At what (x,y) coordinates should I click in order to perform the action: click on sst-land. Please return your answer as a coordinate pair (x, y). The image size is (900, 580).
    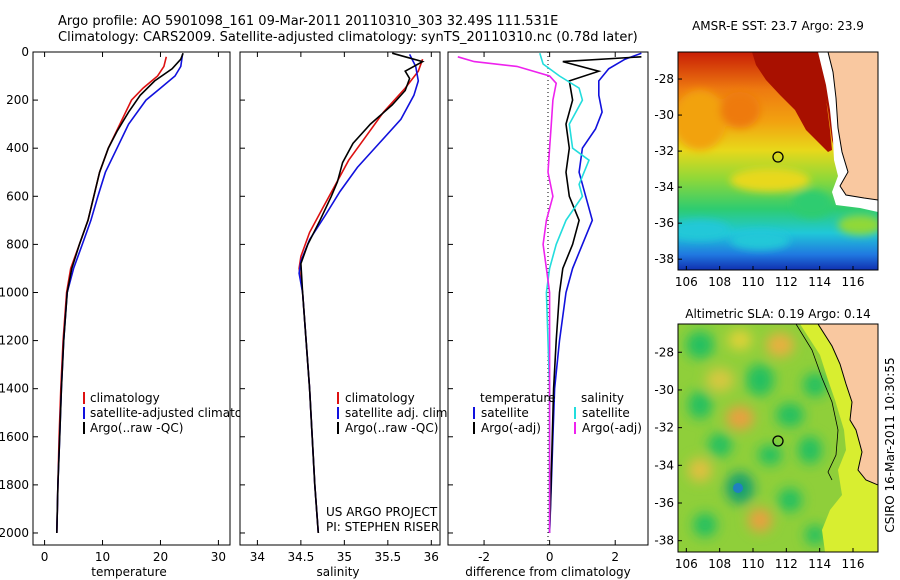
    Looking at the image, I should click on (852, 126).